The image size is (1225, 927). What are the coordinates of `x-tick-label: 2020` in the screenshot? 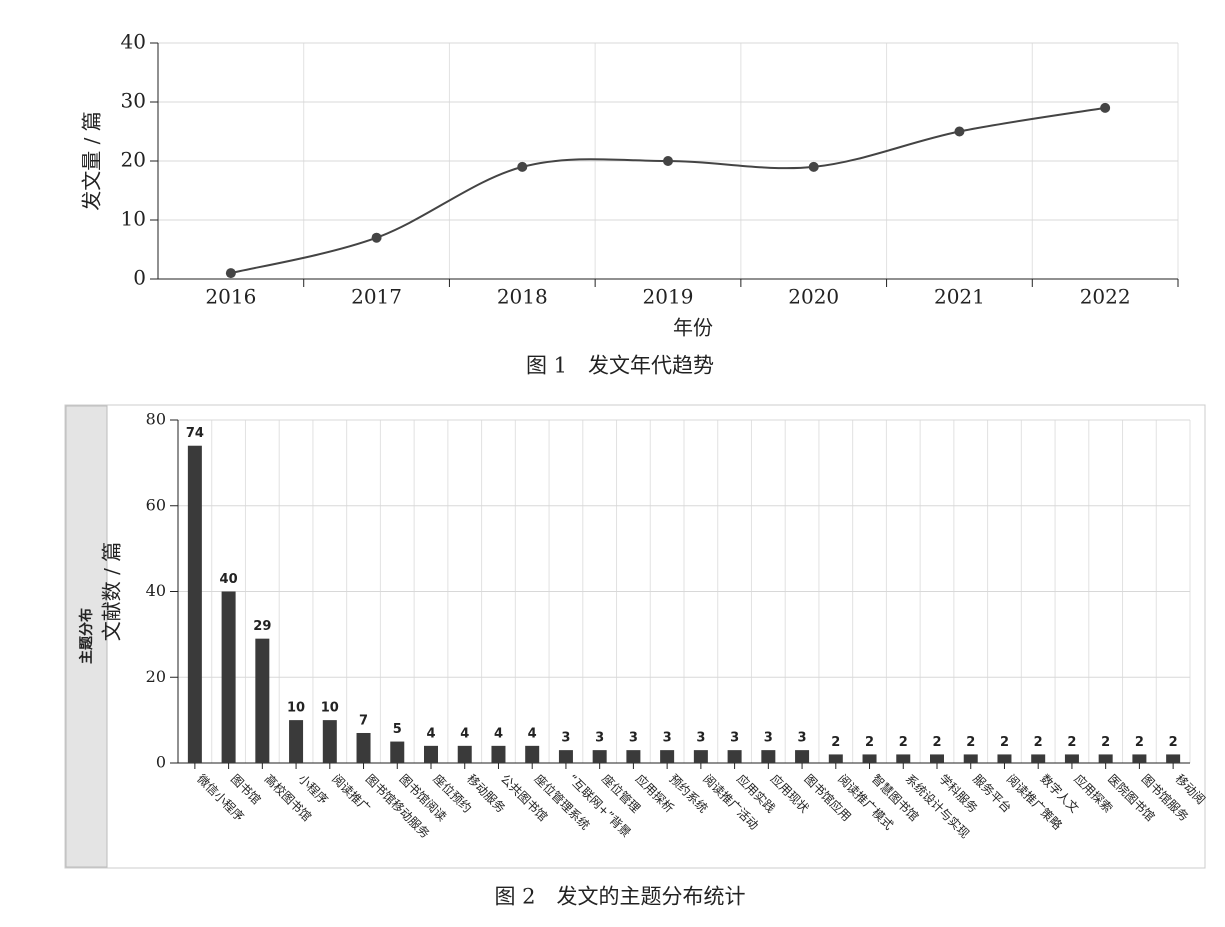 It's located at (813, 297).